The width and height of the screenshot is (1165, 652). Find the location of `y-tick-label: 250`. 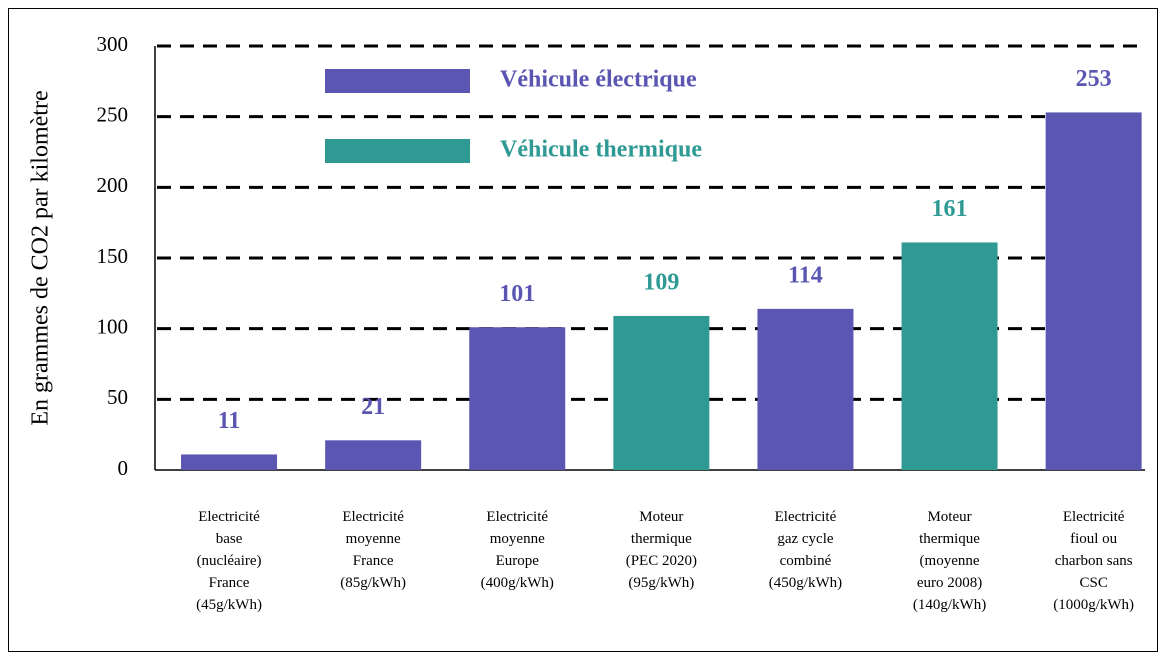

y-tick-label: 250 is located at coordinates (113, 114).